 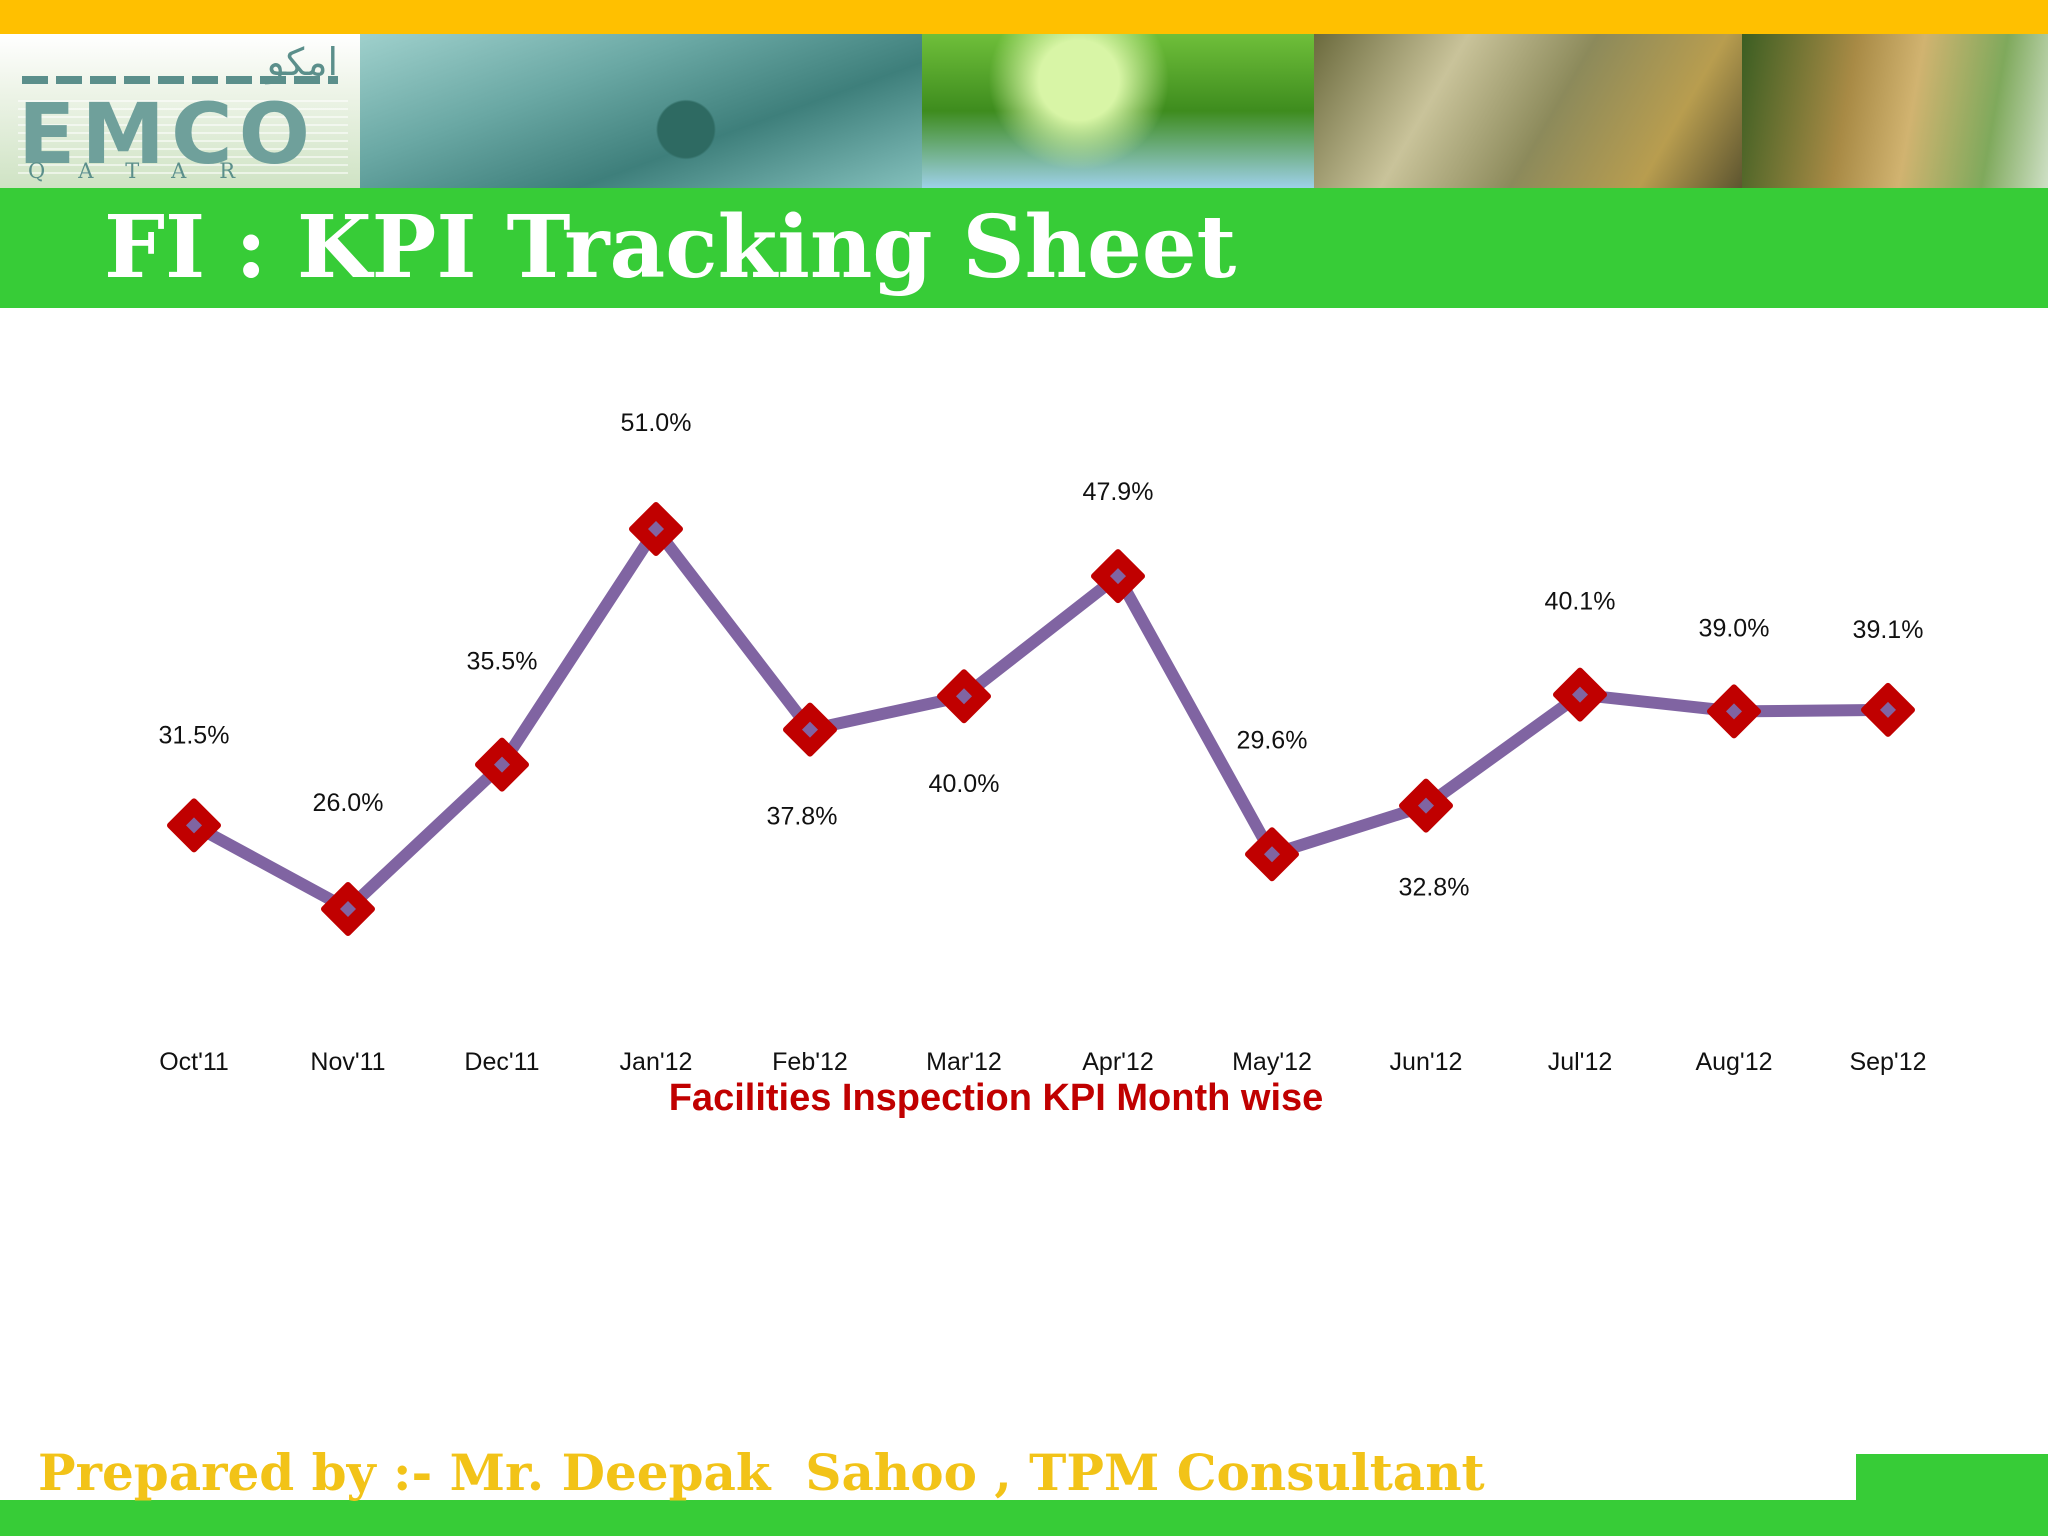 I want to click on x-tick-label: Sep'12, so click(x=1887, y=1062).